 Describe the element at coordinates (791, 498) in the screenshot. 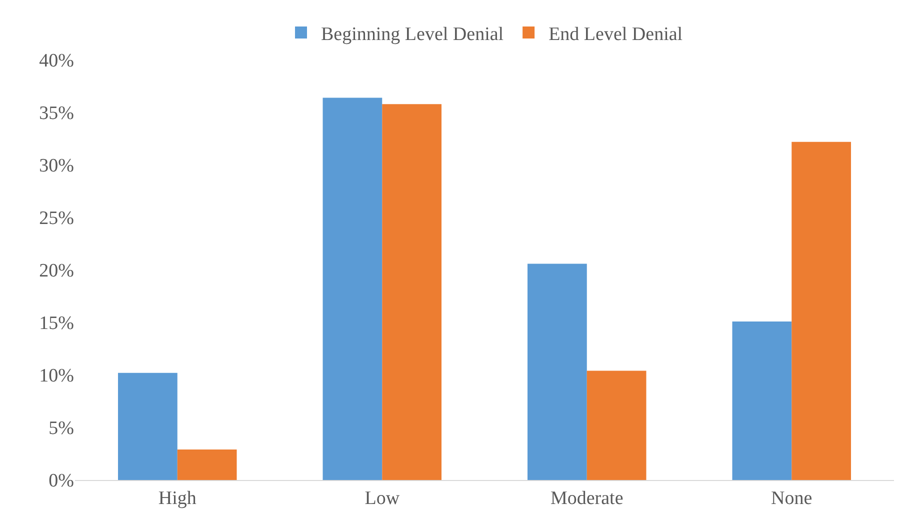

I see `x-tick-label: None` at that location.